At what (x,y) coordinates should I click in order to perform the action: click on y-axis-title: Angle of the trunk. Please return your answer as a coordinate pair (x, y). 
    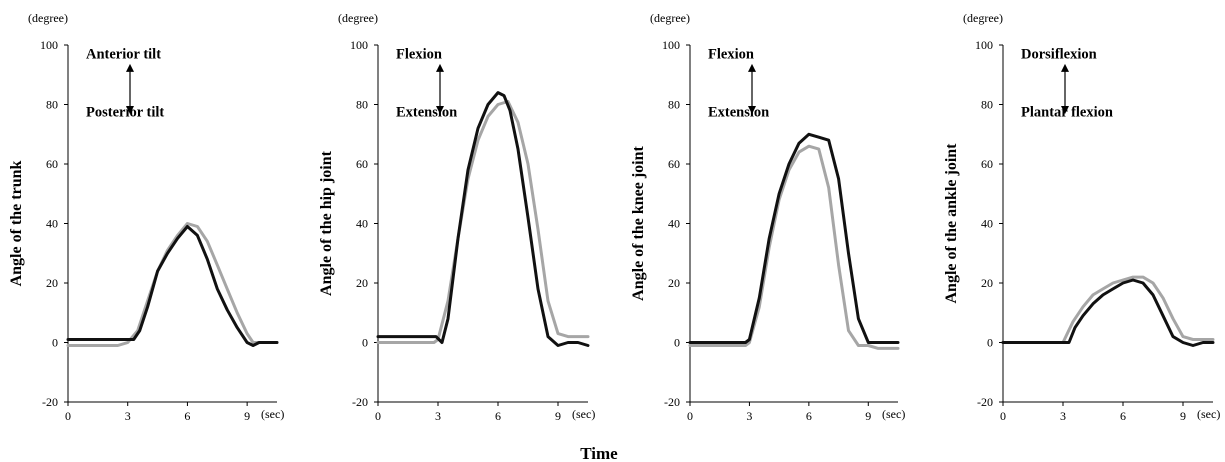
    Looking at the image, I should click on (16, 224).